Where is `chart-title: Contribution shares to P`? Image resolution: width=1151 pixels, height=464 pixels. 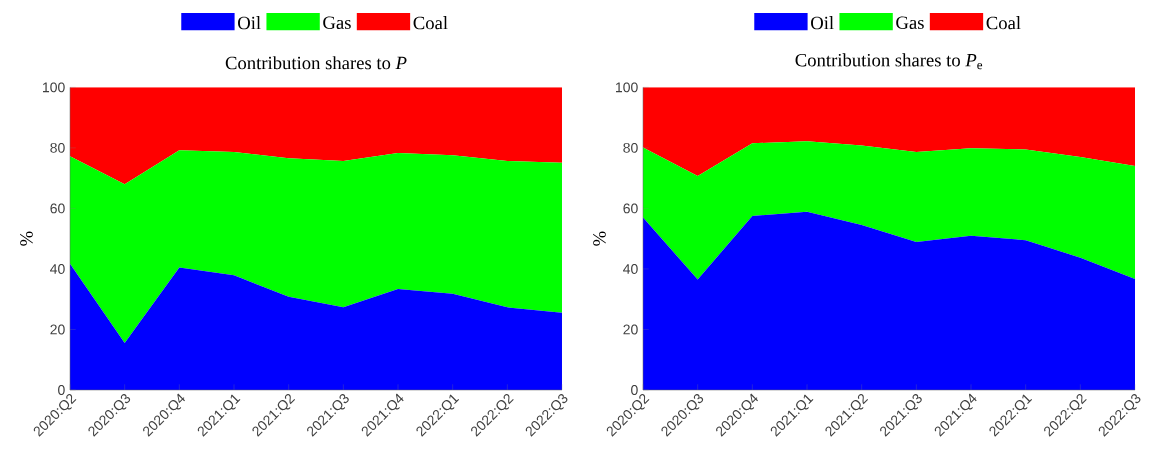 chart-title: Contribution shares to P is located at coordinates (316, 63).